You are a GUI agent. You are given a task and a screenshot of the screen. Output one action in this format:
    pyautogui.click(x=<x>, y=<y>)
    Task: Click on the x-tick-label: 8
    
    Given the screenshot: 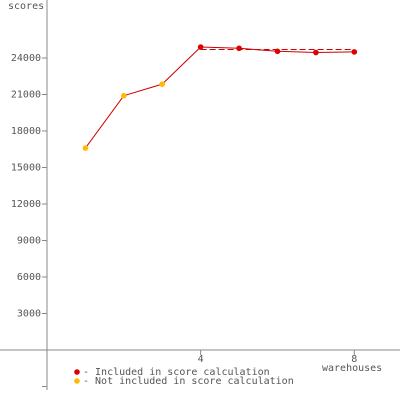 What is the action you would take?
    pyautogui.click(x=354, y=359)
    